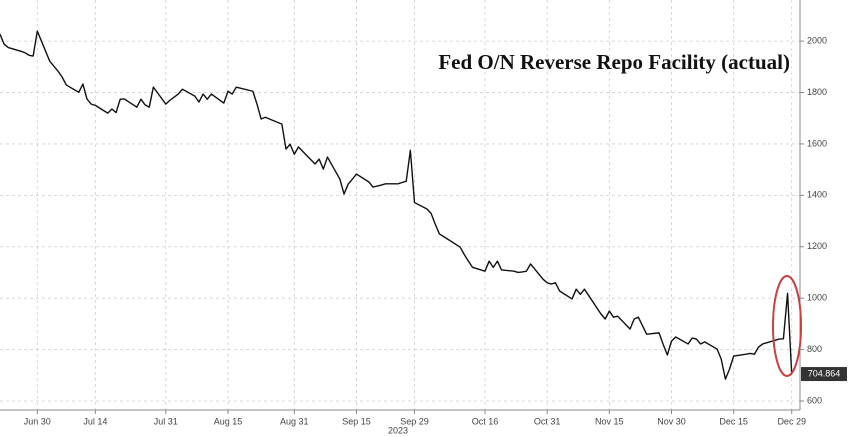 The height and width of the screenshot is (437, 848). Describe the element at coordinates (817, 246) in the screenshot. I see `y-tick-label: 1200` at that location.